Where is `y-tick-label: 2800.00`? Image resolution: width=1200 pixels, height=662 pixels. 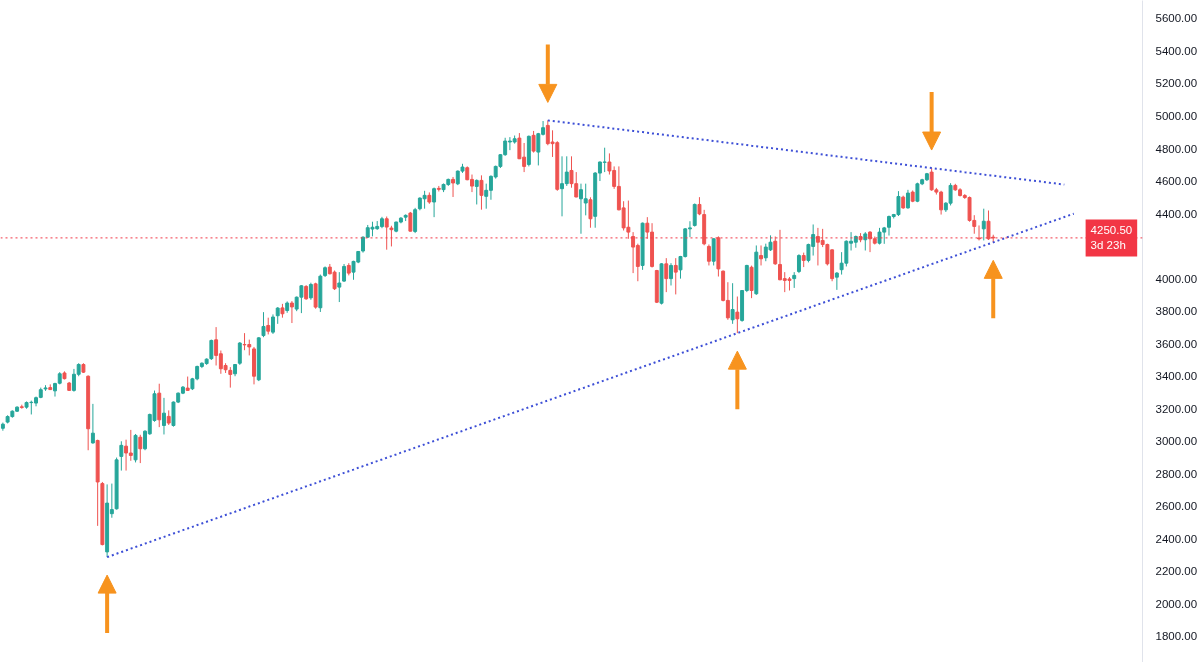 y-tick-label: 2800.00 is located at coordinates (1176, 473).